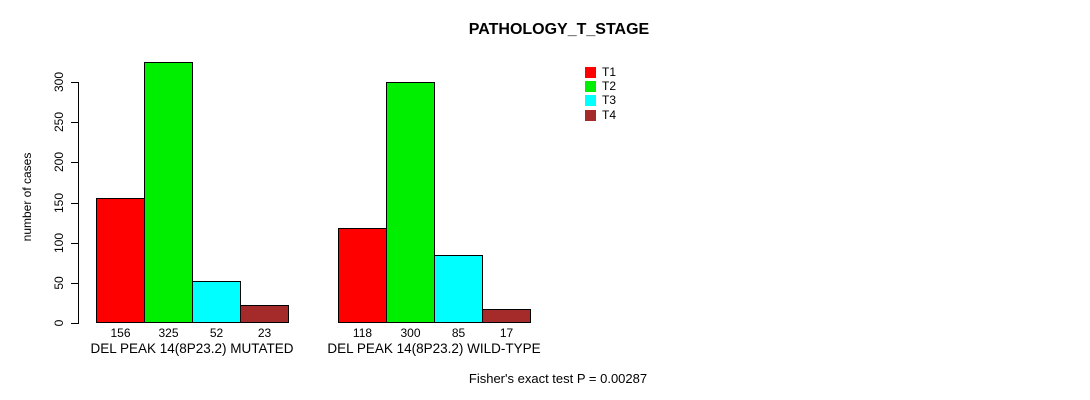 Image resolution: width=1090 pixels, height=400 pixels. Describe the element at coordinates (120, 260) in the screenshot. I see `bar-t1-group1` at that location.